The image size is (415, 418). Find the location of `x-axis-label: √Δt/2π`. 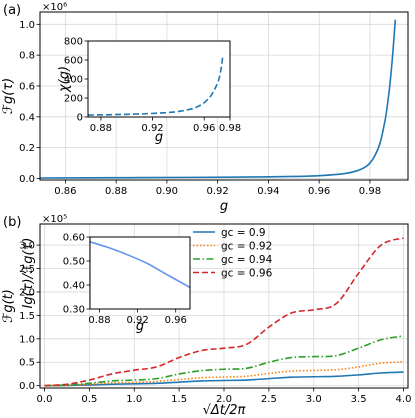

x-axis-label: √Δt/2π is located at coordinates (224, 410).